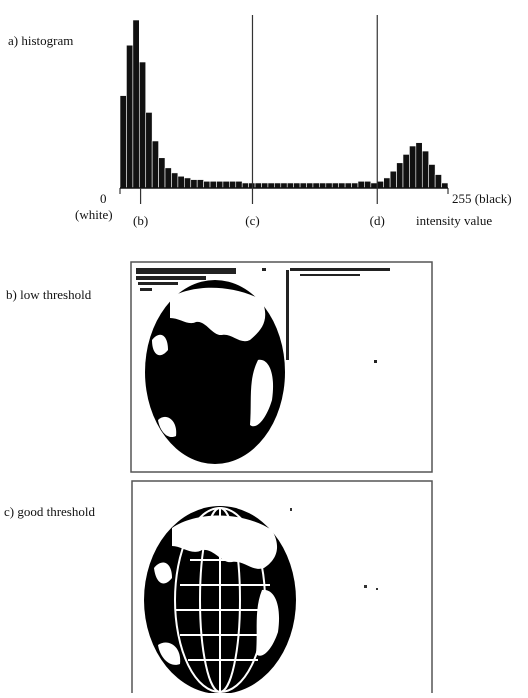  Describe the element at coordinates (377, 220) in the screenshot. I see `threshold-label: (d)` at that location.